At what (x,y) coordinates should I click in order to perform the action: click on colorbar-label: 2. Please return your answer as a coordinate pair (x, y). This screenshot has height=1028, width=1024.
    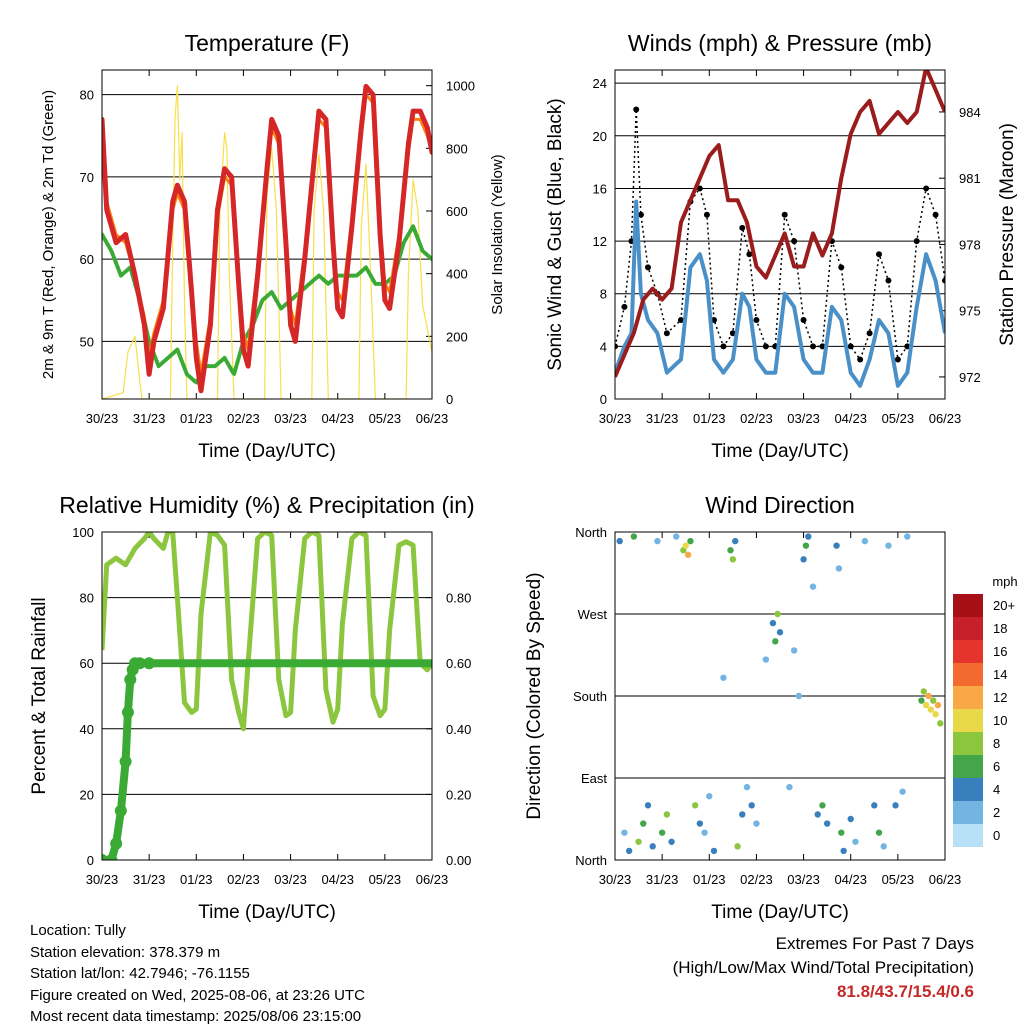
    Looking at the image, I should click on (996, 812).